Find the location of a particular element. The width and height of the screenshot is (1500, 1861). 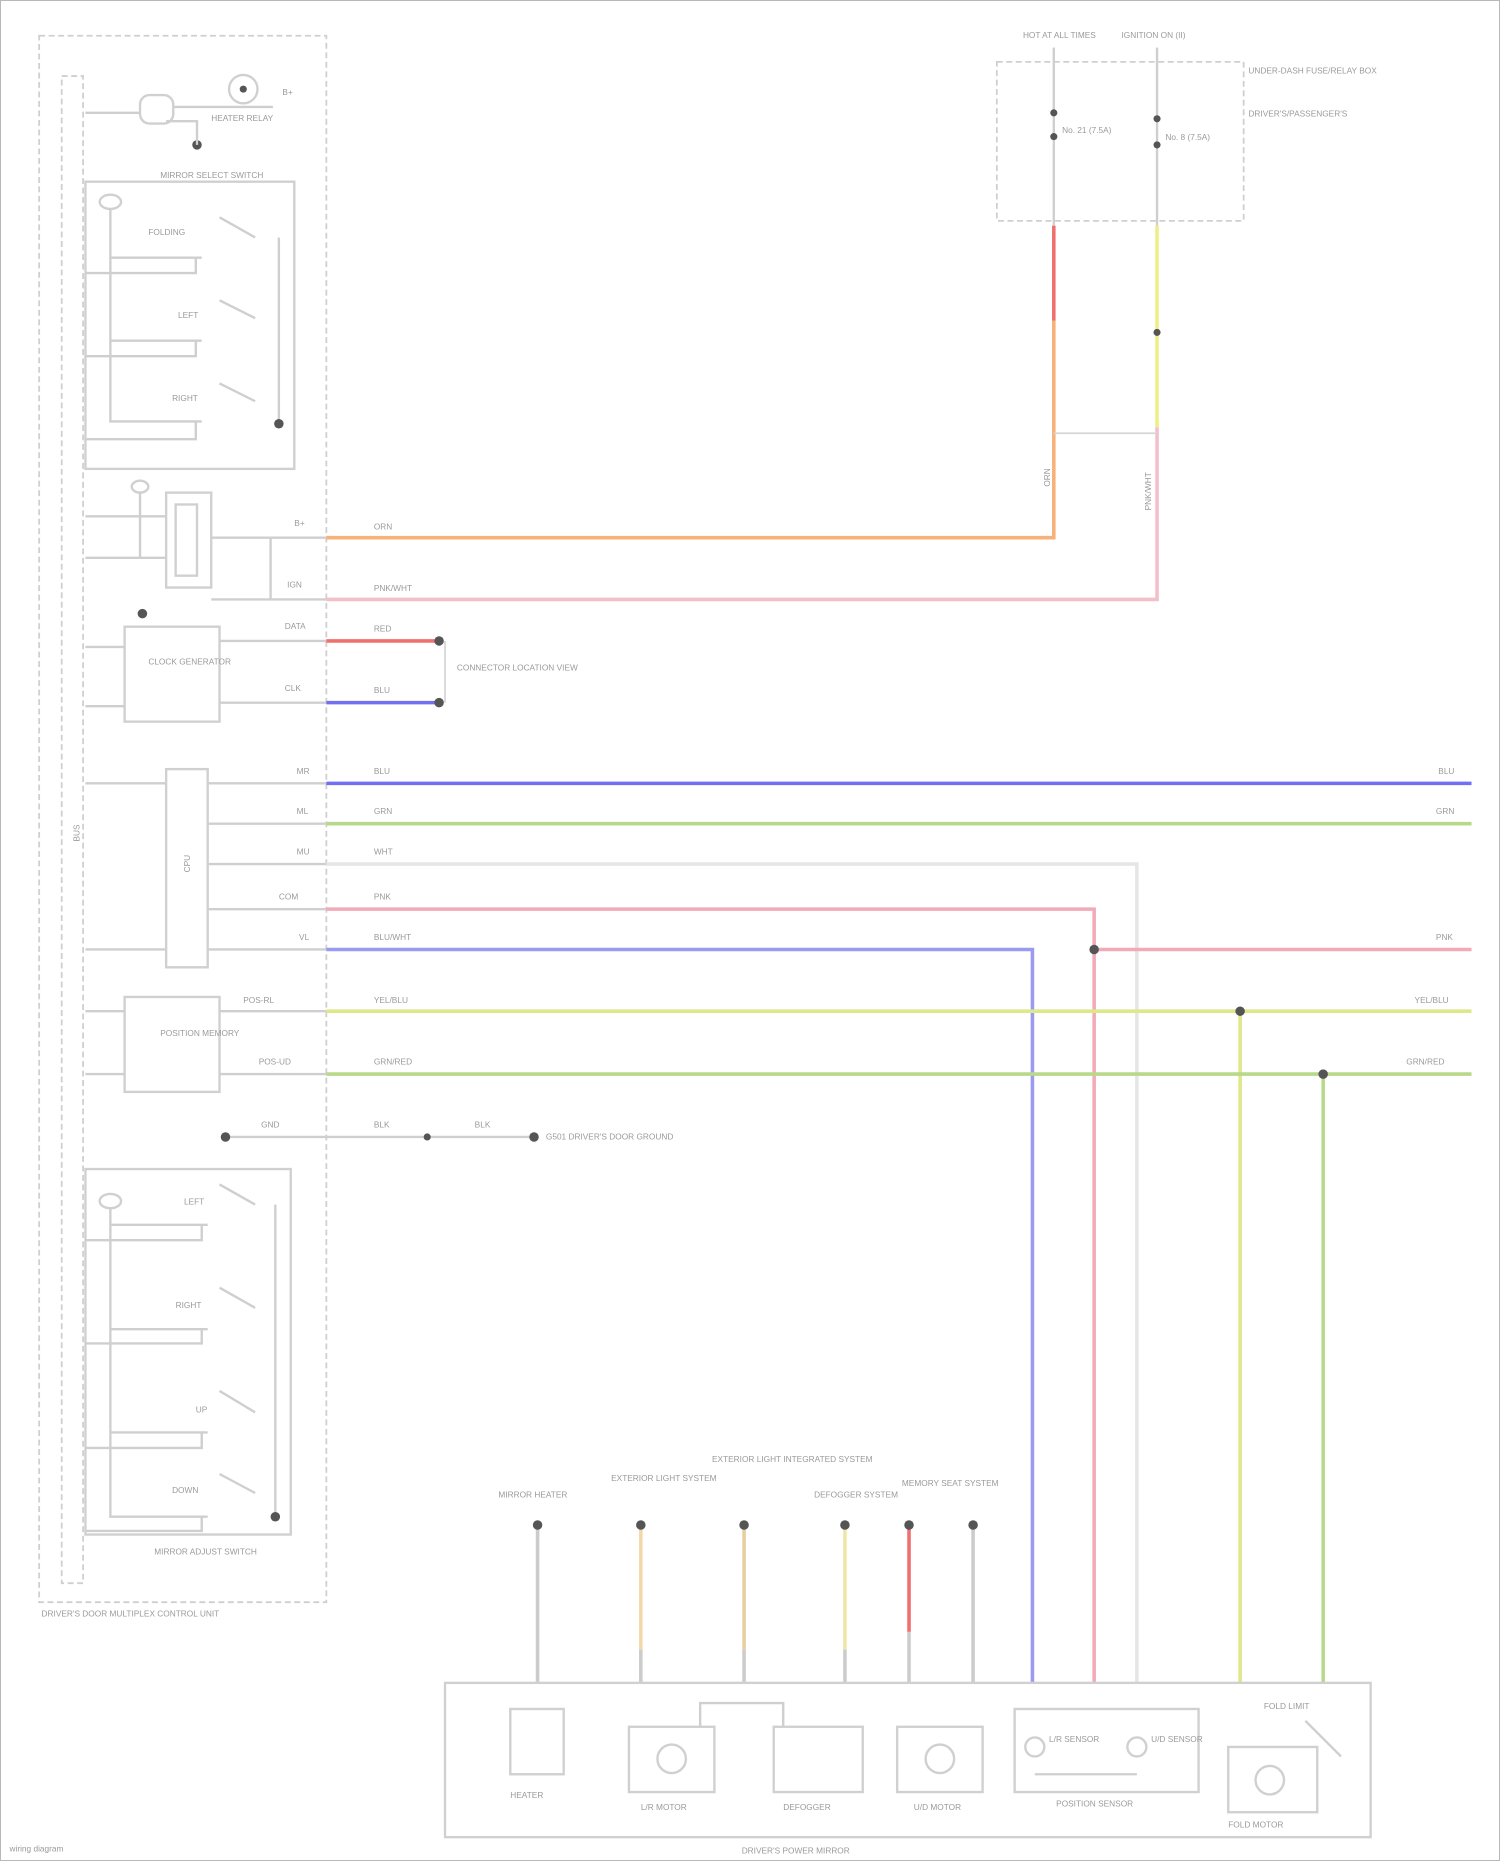

svg-text: FOLDING is located at coordinates (166, 232).